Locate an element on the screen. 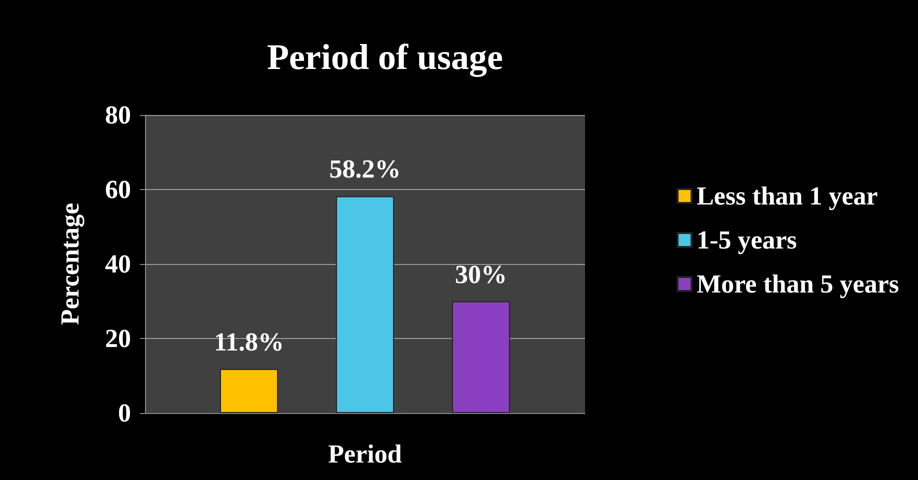 This screenshot has width=918, height=480. legend-label: More than 5 years is located at coordinates (798, 284).